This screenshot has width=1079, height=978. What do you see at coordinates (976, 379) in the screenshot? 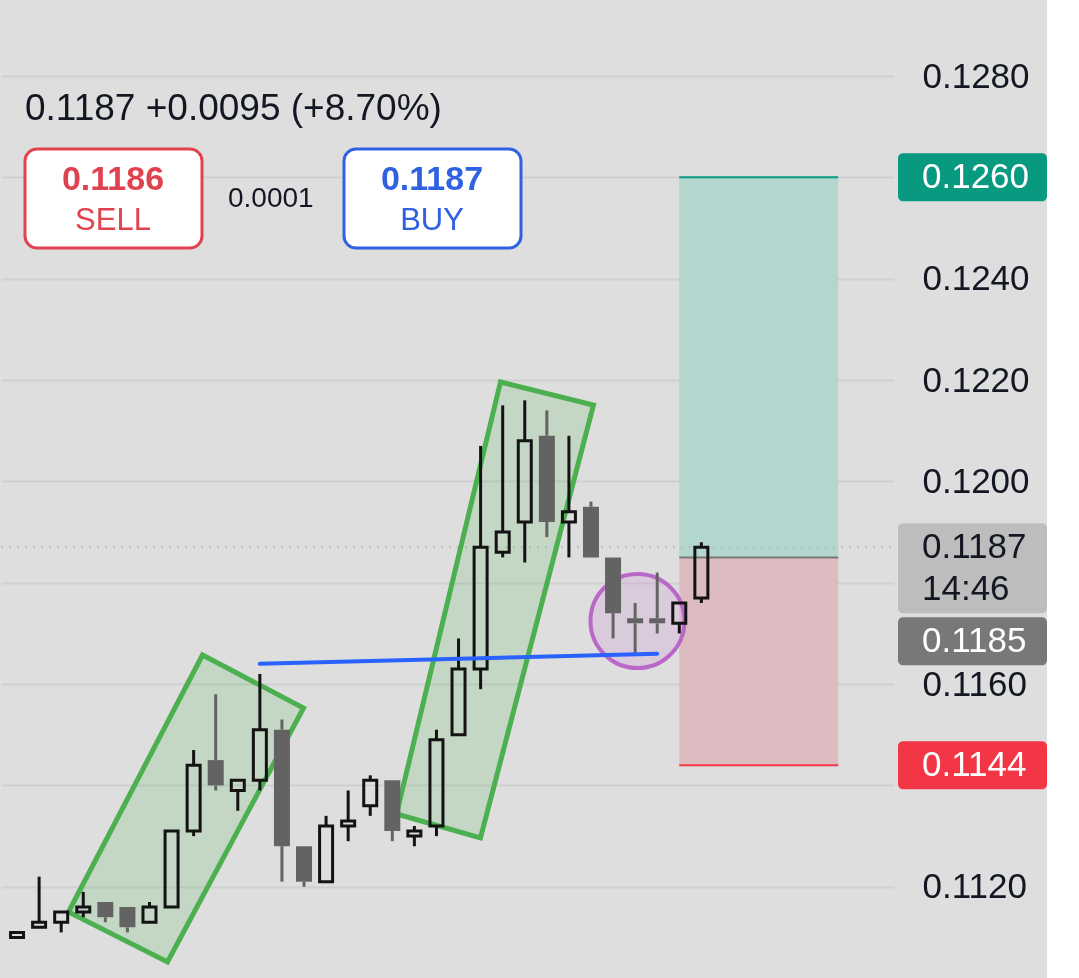
I see `y-tick-label: 0.1220` at bounding box center [976, 379].